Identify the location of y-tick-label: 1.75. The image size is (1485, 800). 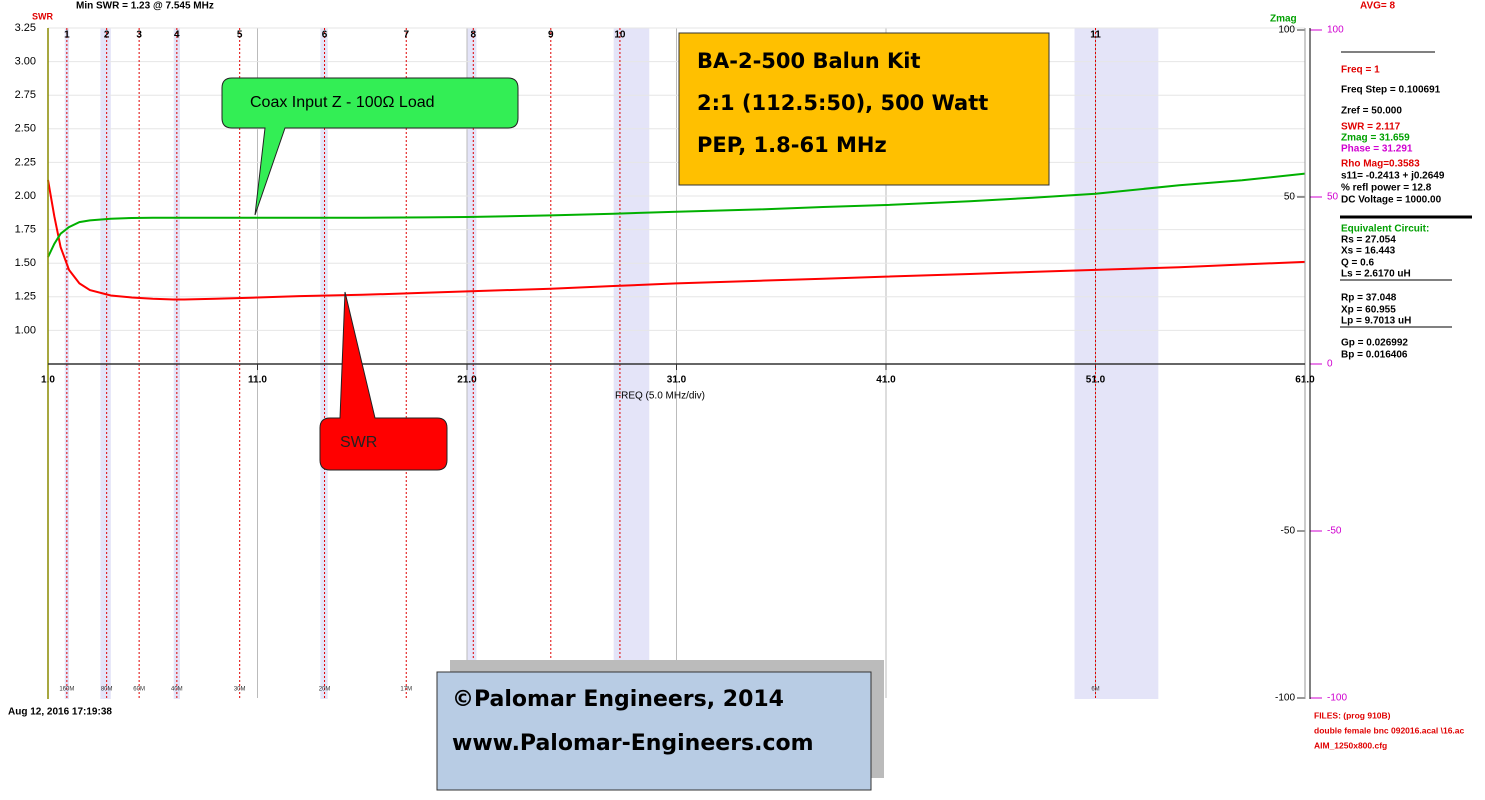
(25, 230).